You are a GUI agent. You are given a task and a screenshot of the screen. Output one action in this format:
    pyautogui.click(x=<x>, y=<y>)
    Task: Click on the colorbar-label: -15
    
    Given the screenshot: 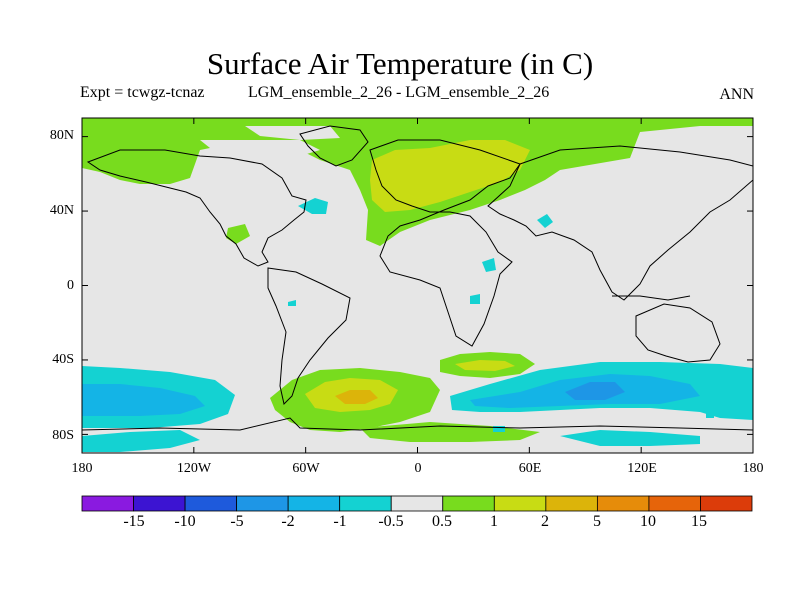 What is the action you would take?
    pyautogui.click(x=134, y=521)
    